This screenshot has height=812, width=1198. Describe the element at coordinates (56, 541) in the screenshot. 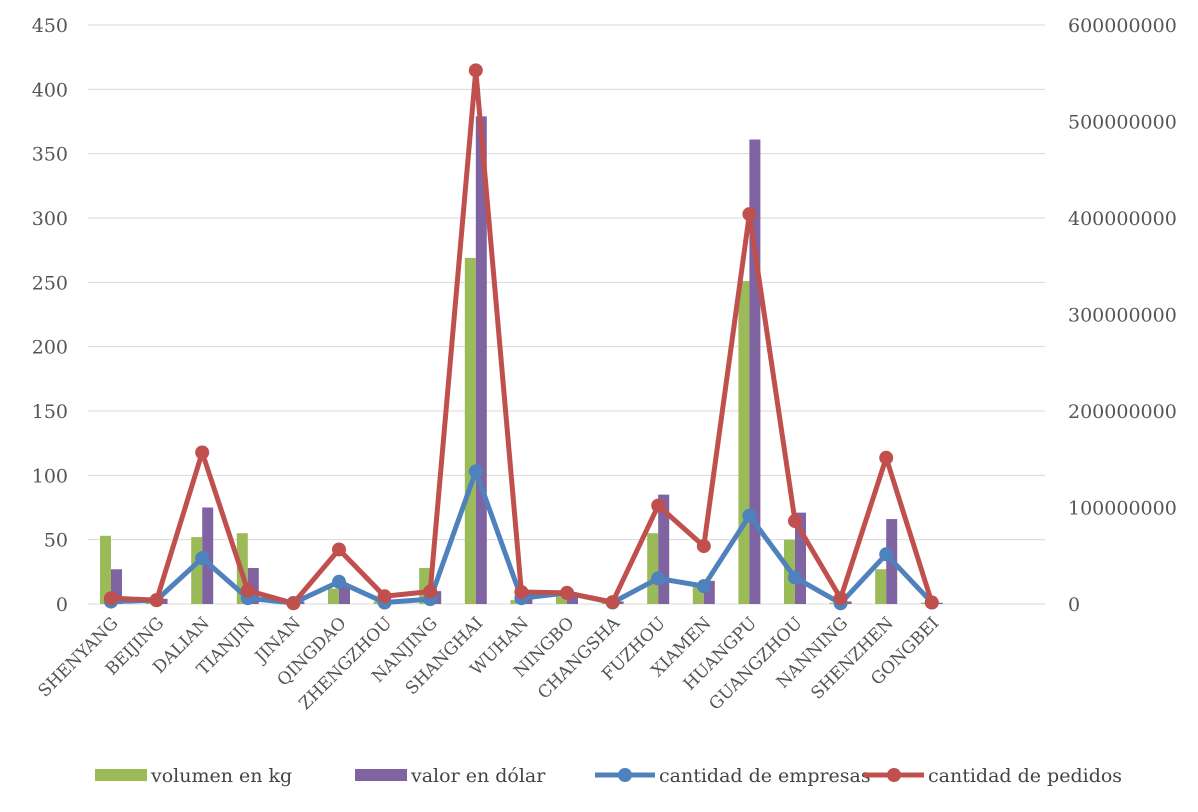

I see `y-left-tick-label: 50` at that location.